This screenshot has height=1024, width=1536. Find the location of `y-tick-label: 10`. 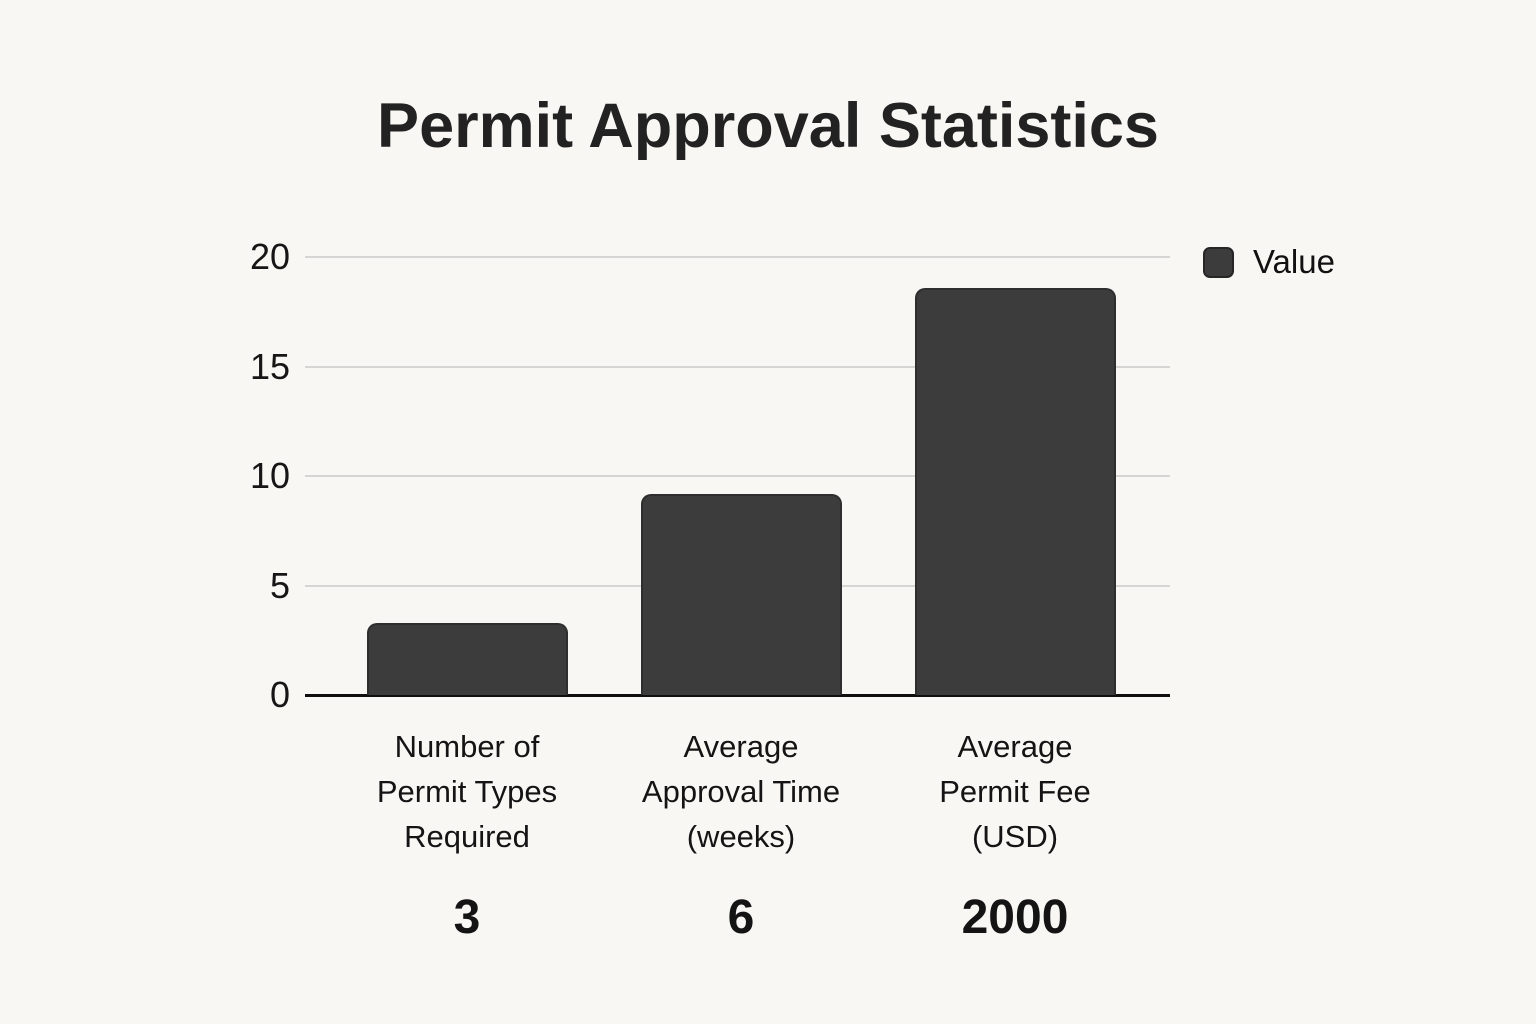

y-tick-label: 10 is located at coordinates (269, 475).